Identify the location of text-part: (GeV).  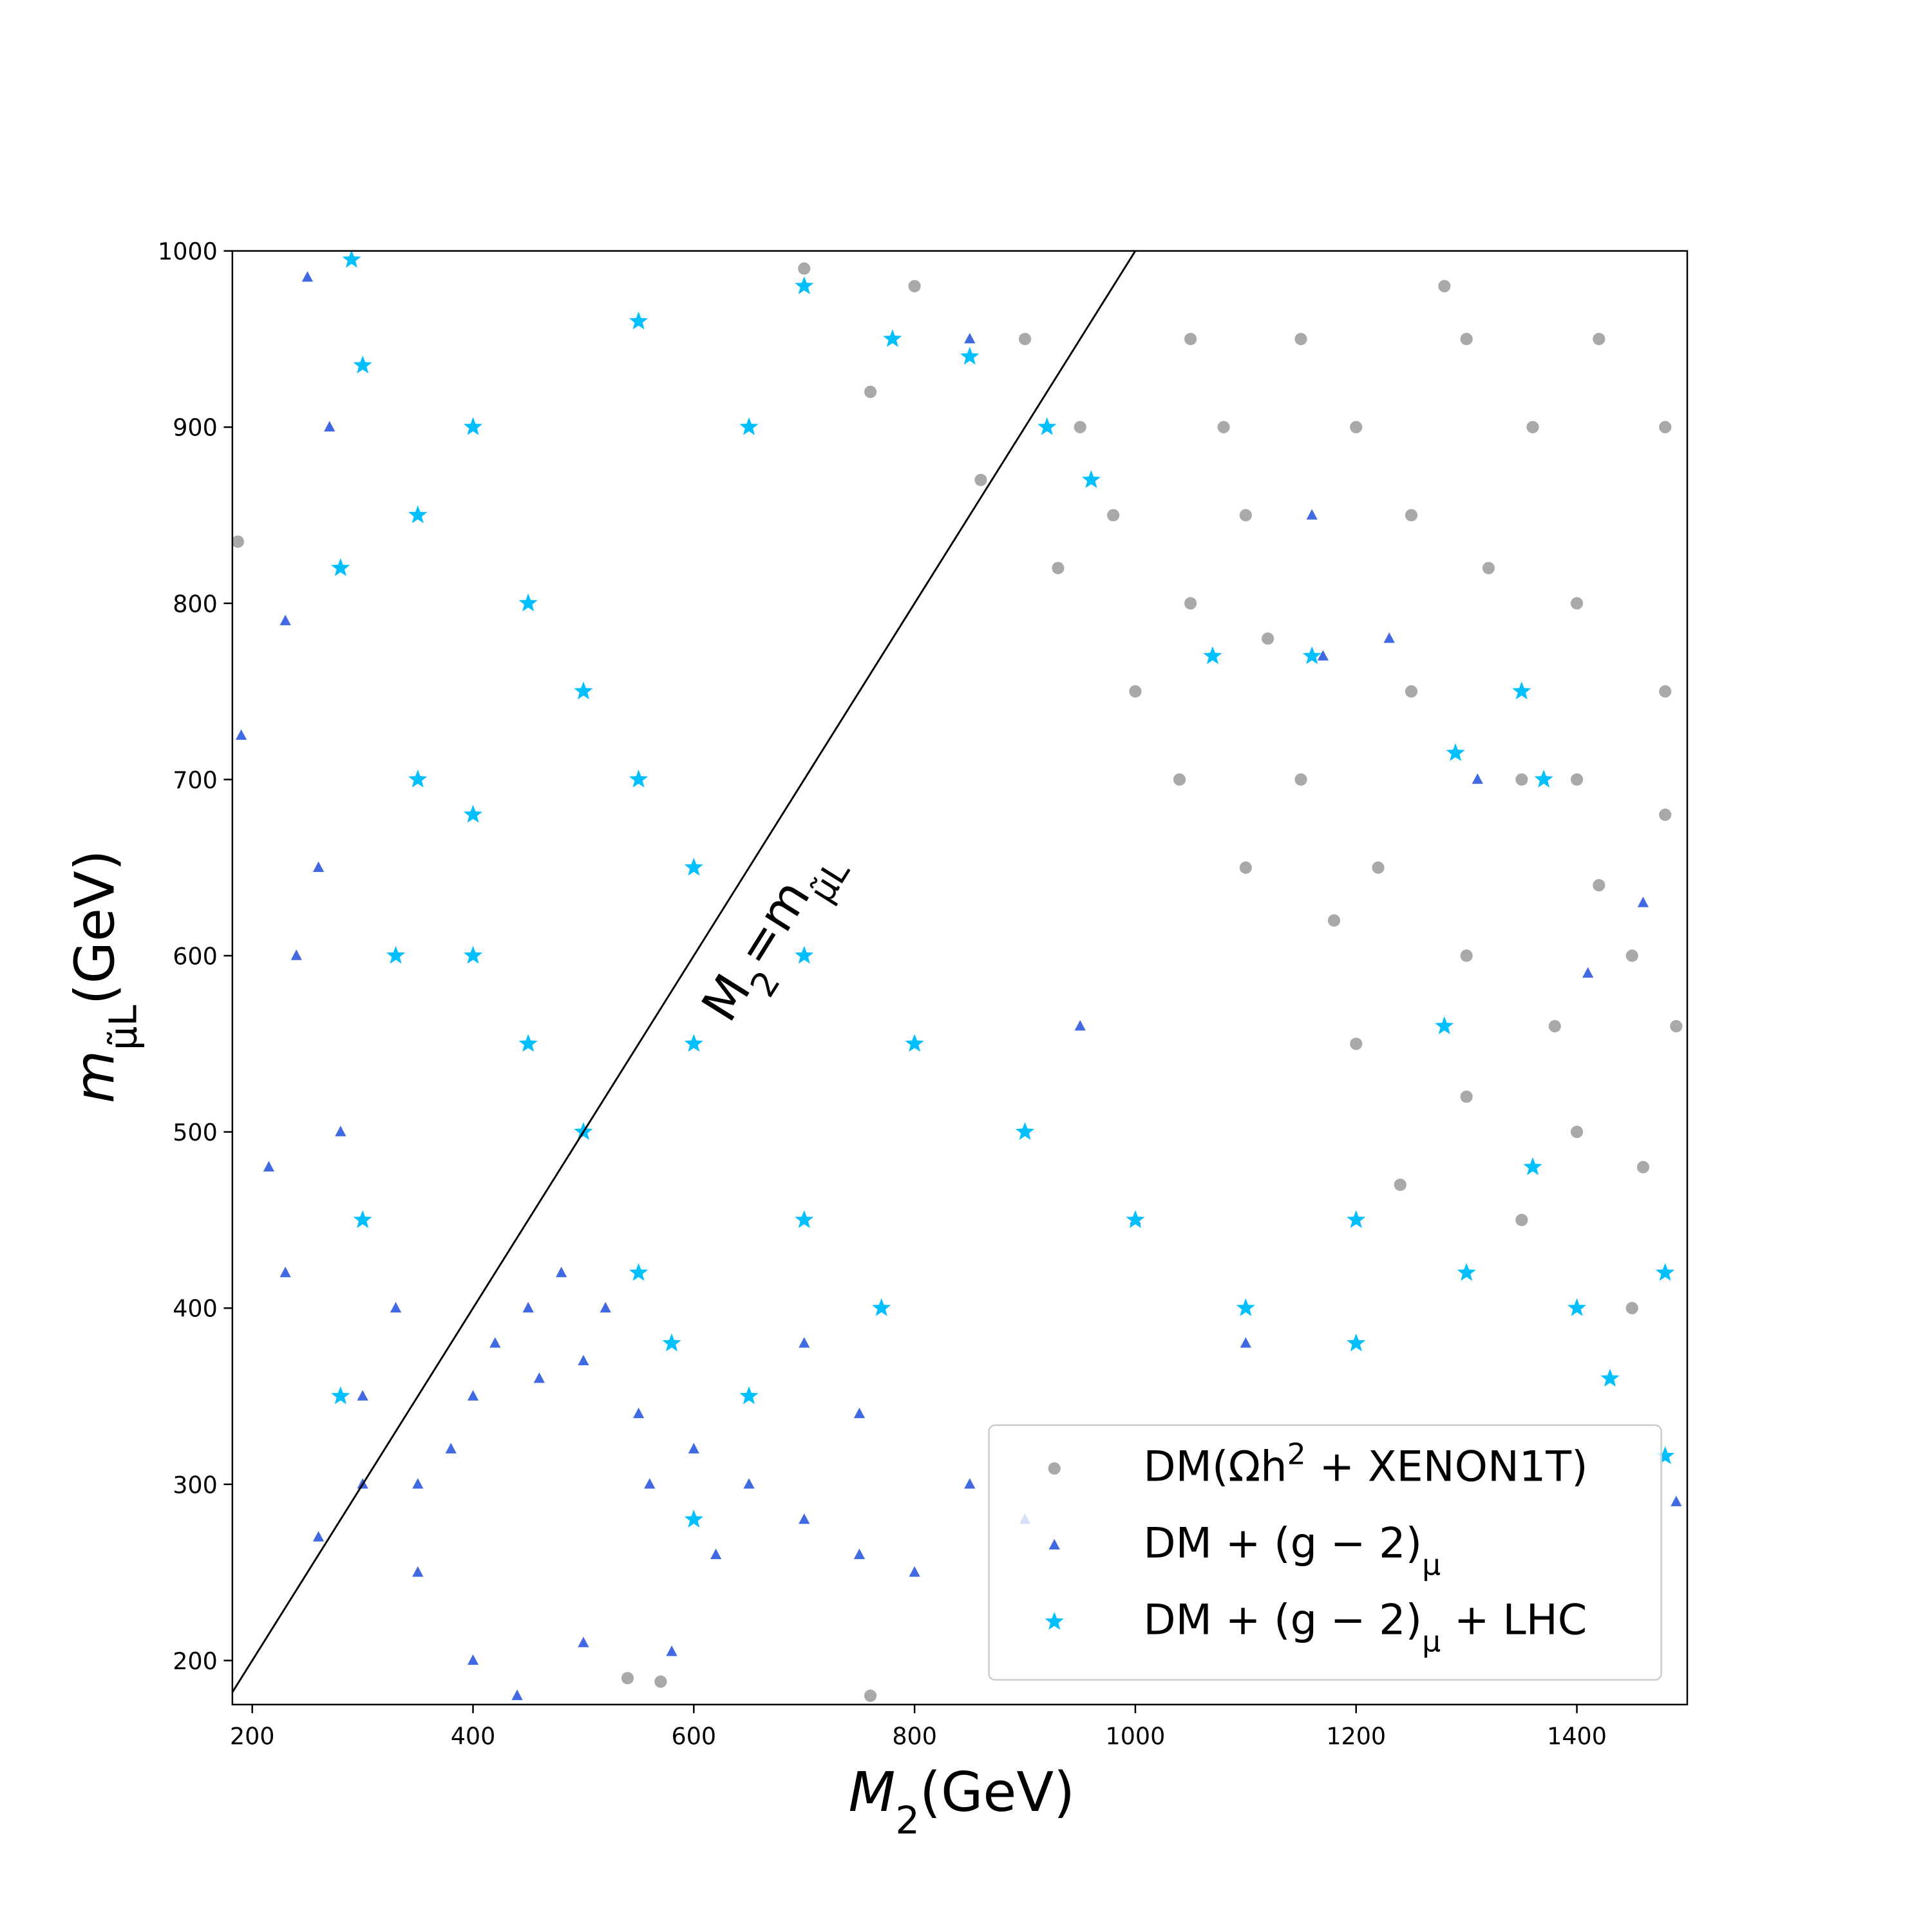
(998, 1793).